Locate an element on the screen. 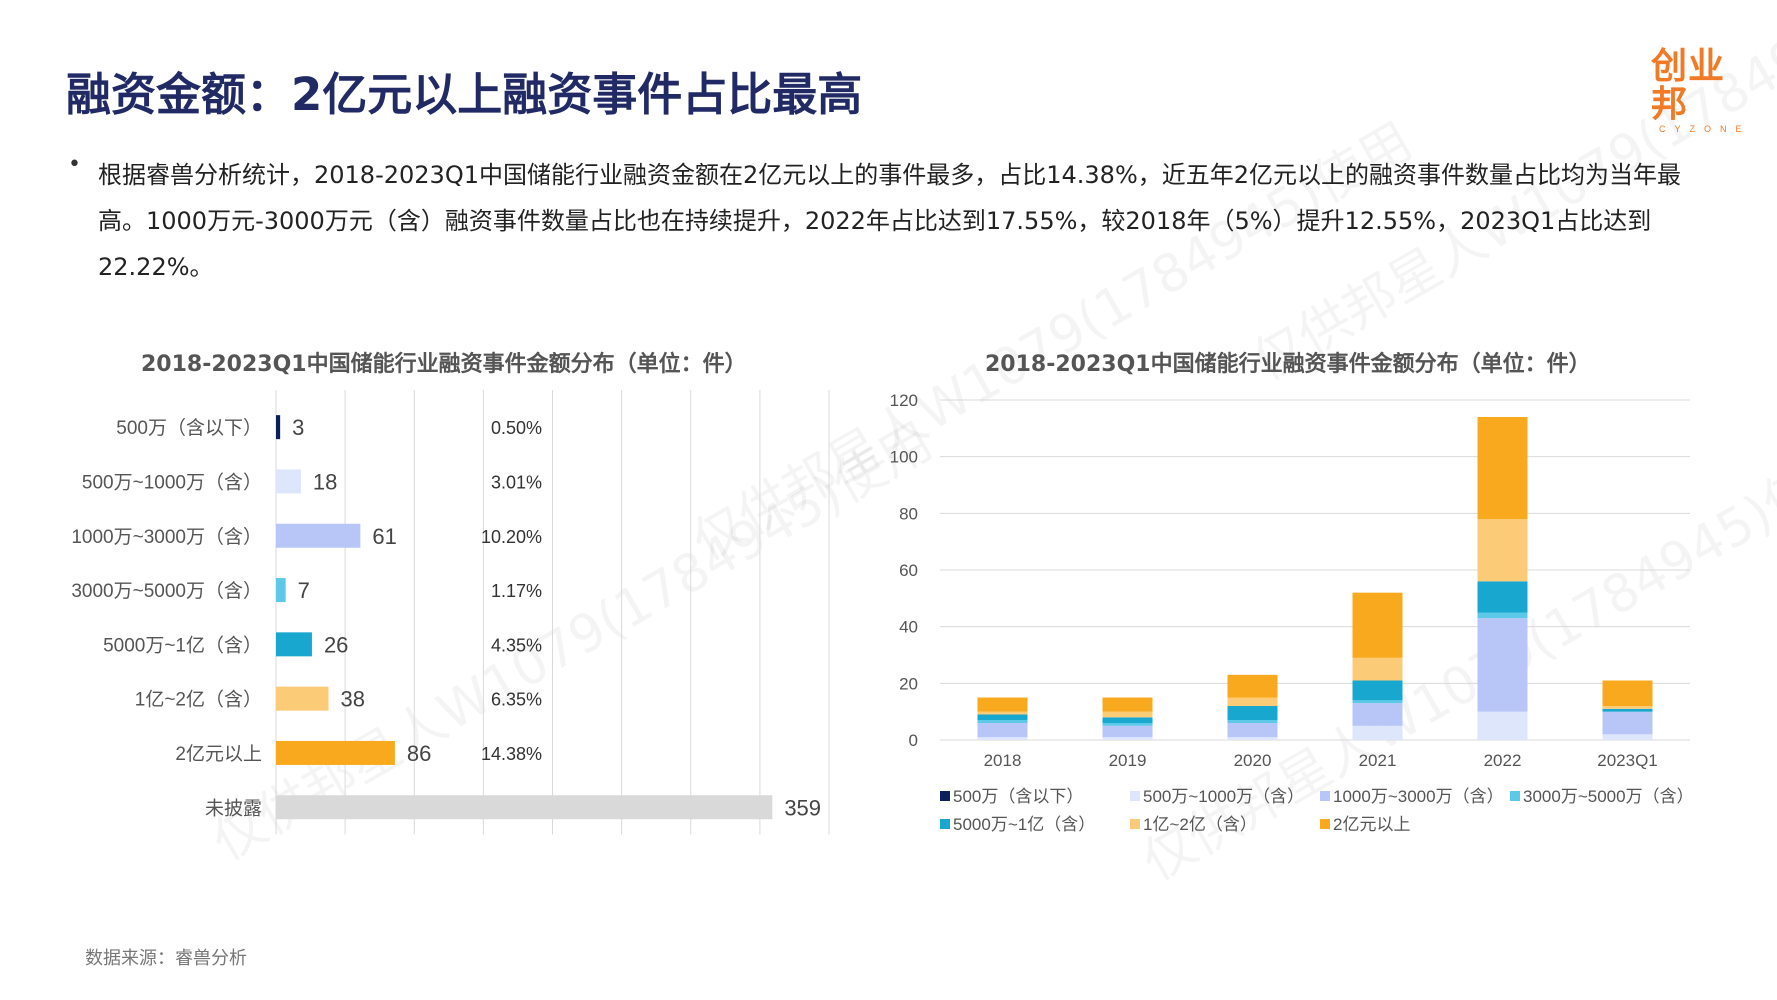 The width and height of the screenshot is (1777, 1000). logo-subtext: CYZONE is located at coordinates (1705, 129).